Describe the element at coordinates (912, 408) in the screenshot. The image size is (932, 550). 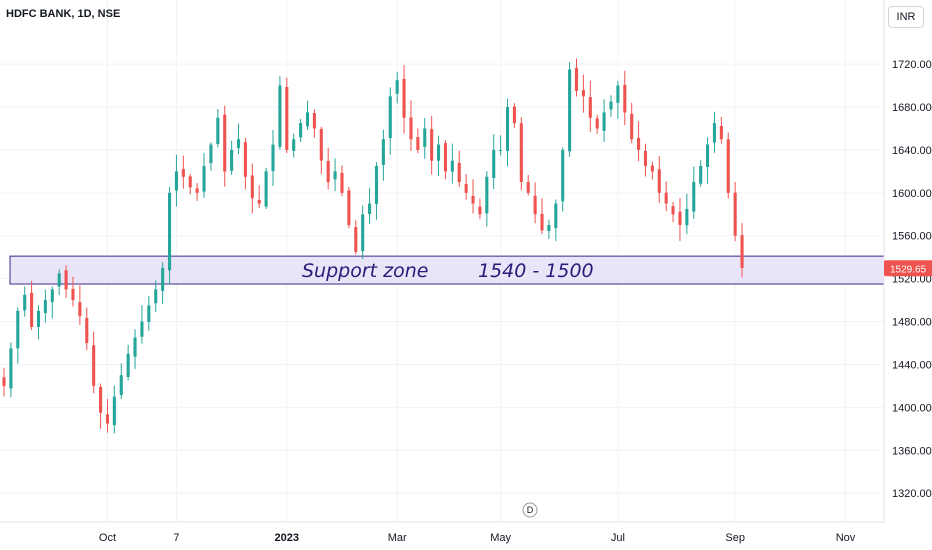
I see `price-tick-label: 1400.00` at that location.